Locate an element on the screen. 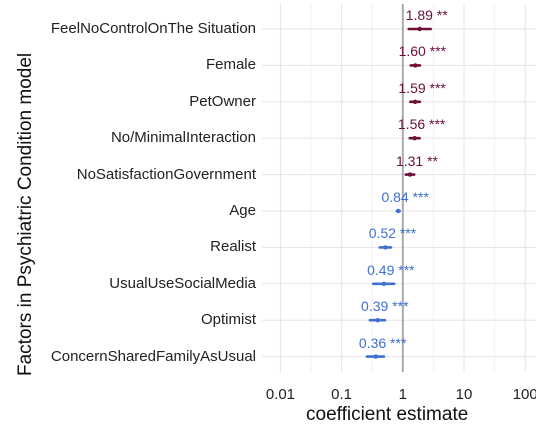 Image resolution: width=536 pixels, height=431 pixels. factor-label: UsualUseSocialMedia is located at coordinates (182, 283).